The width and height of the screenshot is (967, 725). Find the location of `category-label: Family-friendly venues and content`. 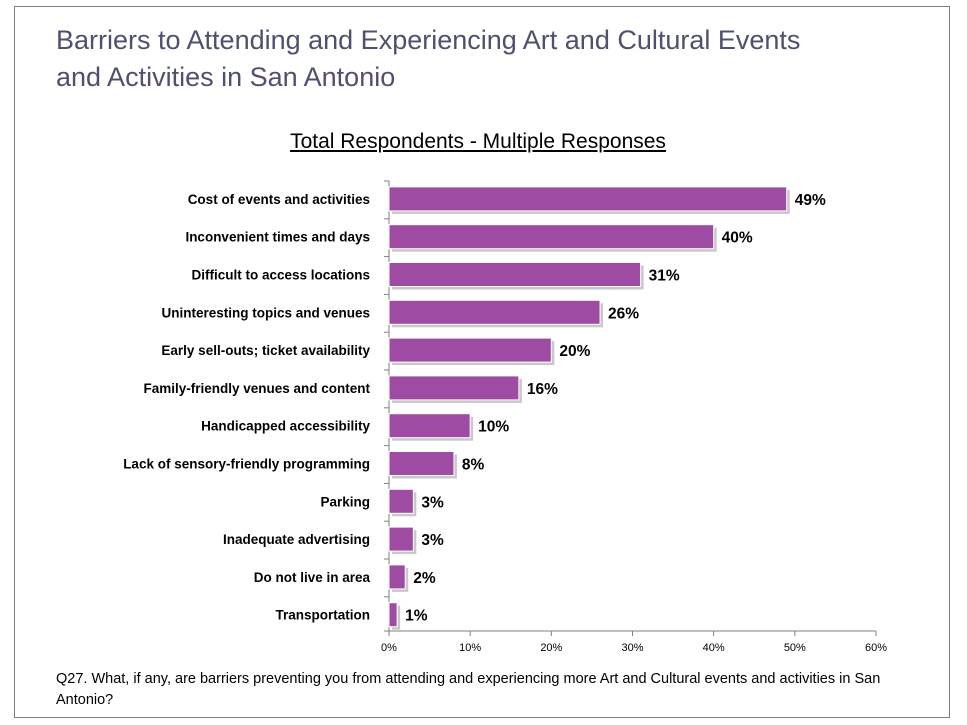

category-label: Family-friendly venues and content is located at coordinates (256, 388).